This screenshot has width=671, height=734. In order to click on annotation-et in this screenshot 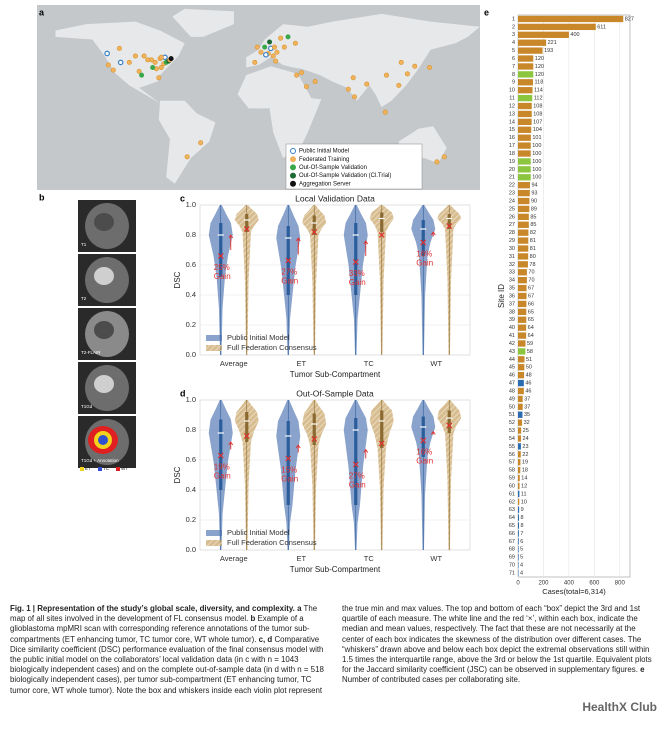, I will do `click(103, 440)`.